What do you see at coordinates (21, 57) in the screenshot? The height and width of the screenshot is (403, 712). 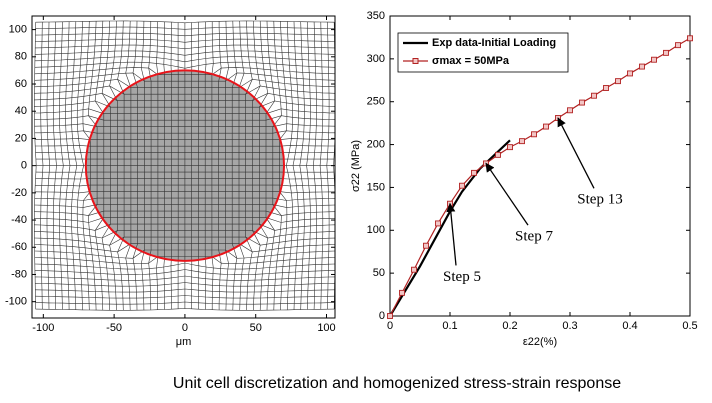 I see `y-tick-label: 80` at bounding box center [21, 57].